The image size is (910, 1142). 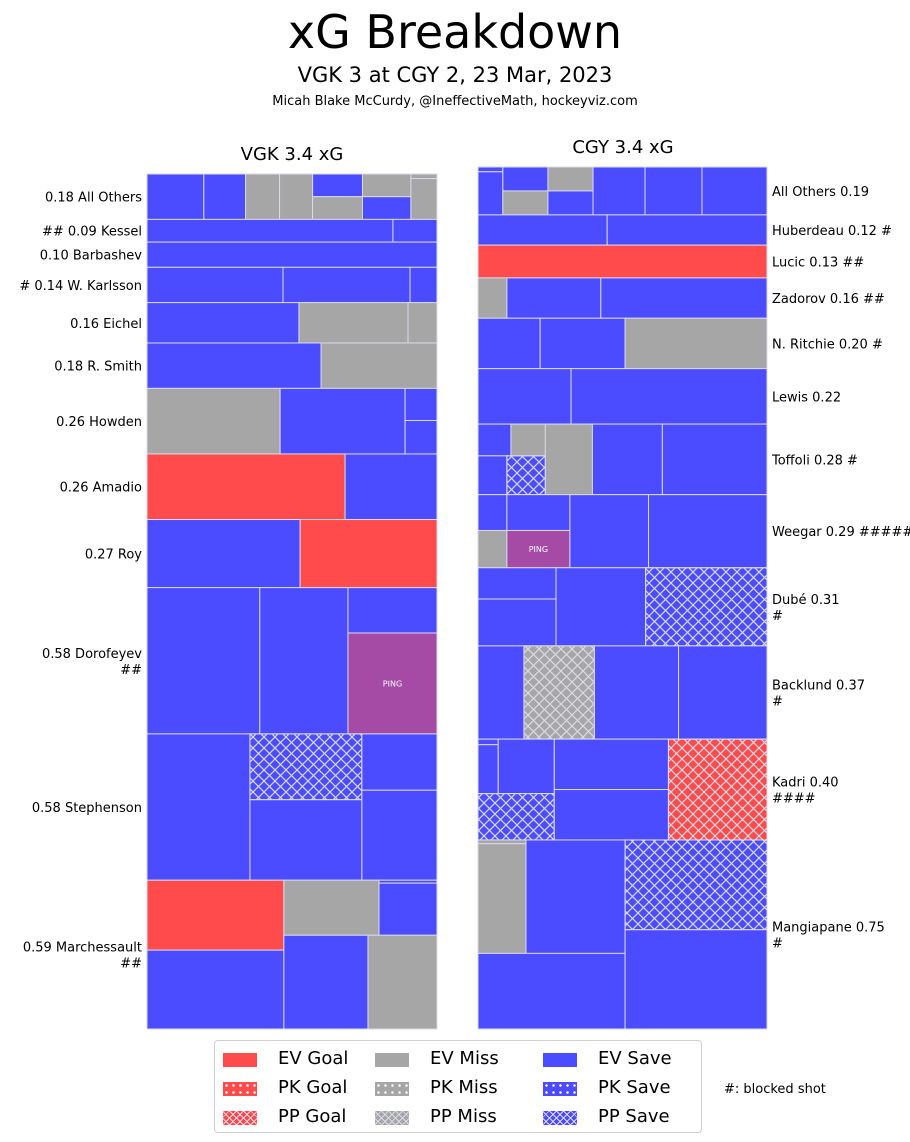 I want to click on legend-swatch-ev-goal, so click(x=240, y=1060).